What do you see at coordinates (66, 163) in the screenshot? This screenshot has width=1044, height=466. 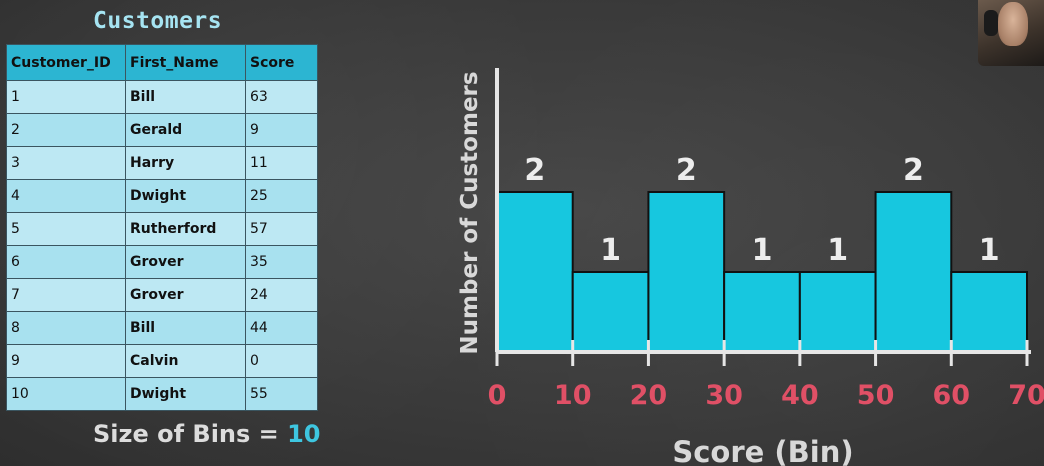 I see `table-cell: 3` at bounding box center [66, 163].